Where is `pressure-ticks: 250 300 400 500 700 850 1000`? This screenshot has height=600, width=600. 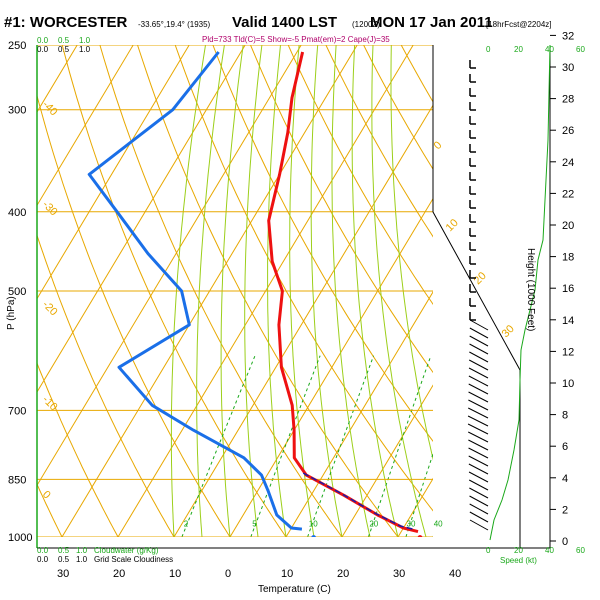 pressure-ticks: 250 300 400 500 700 850 1000 is located at coordinates (20, 292).